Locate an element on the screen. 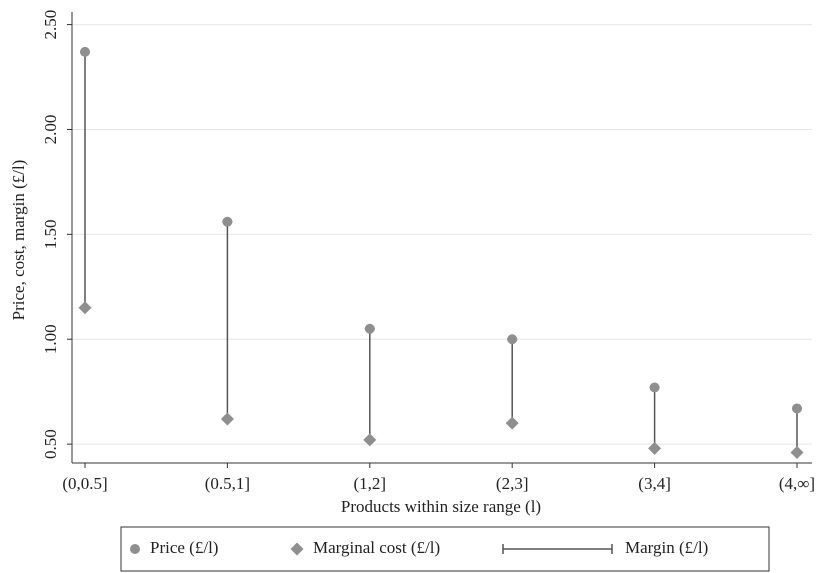  y-tick-label: 1.50 is located at coordinates (50, 234).